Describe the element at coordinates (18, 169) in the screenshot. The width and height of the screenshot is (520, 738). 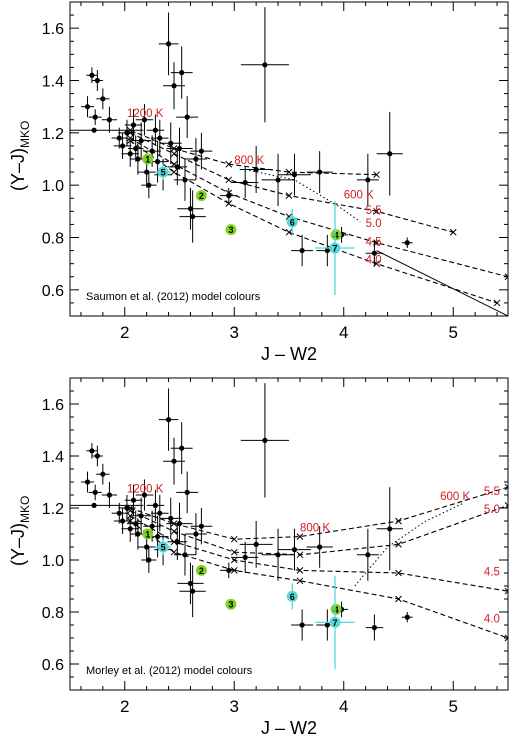
I see `y-axis-label-main: (Y–J)` at that location.